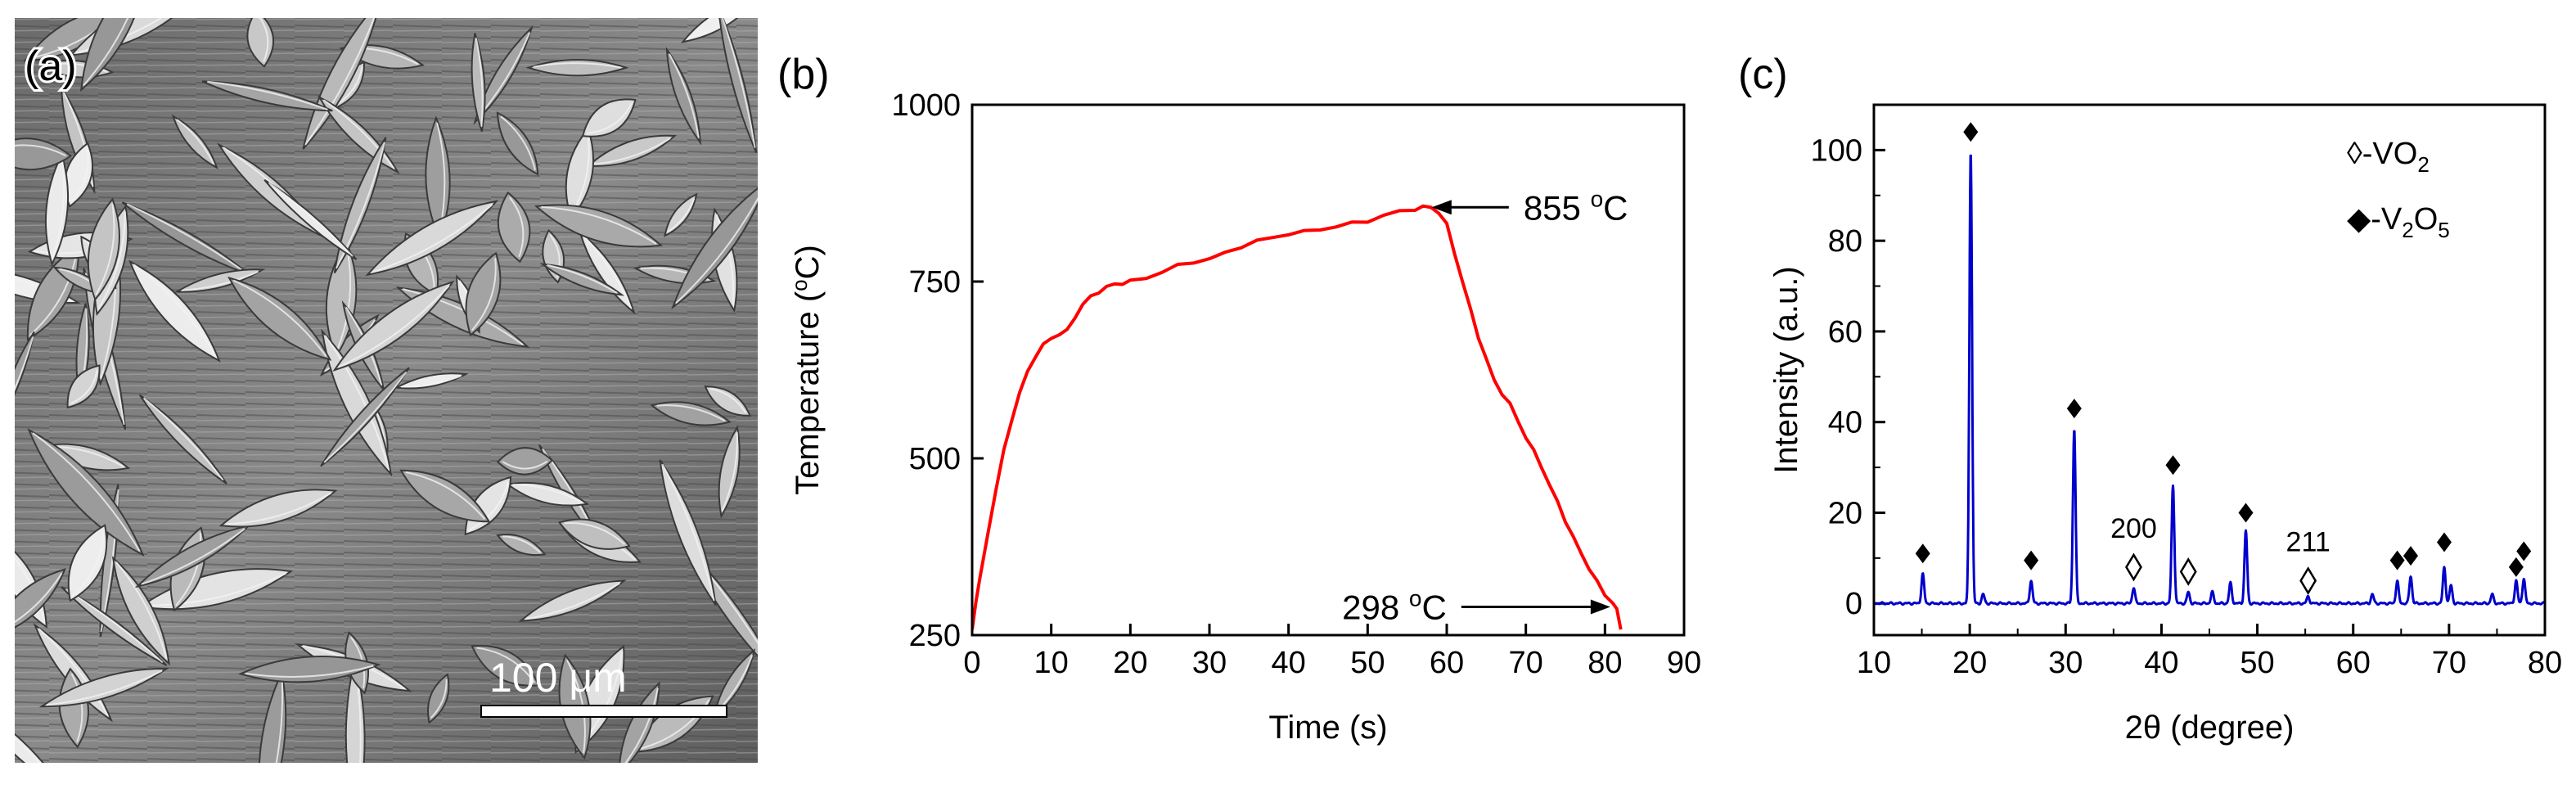 The height and width of the screenshot is (789, 2576). Describe the element at coordinates (2354, 154) in the screenshot. I see `legend-marker-vo2: ◊` at that location.